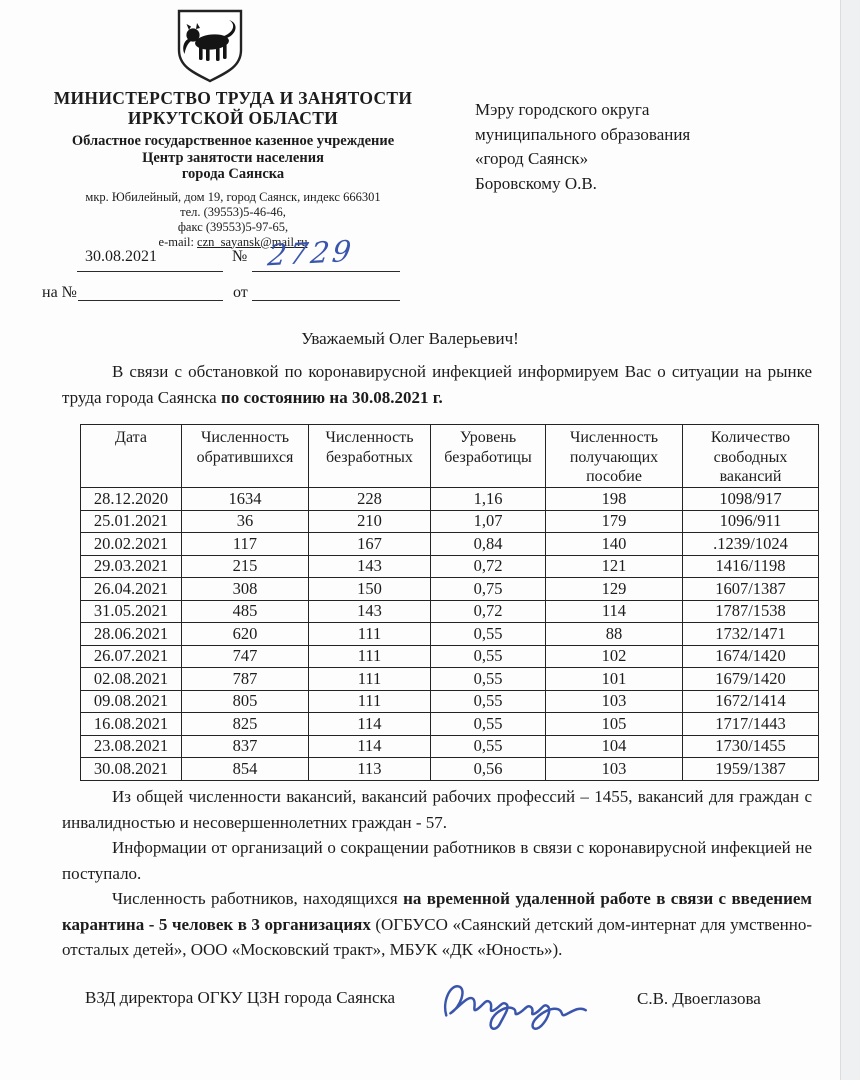  I want to click on coat-of-arms-icon, so click(210, 46).